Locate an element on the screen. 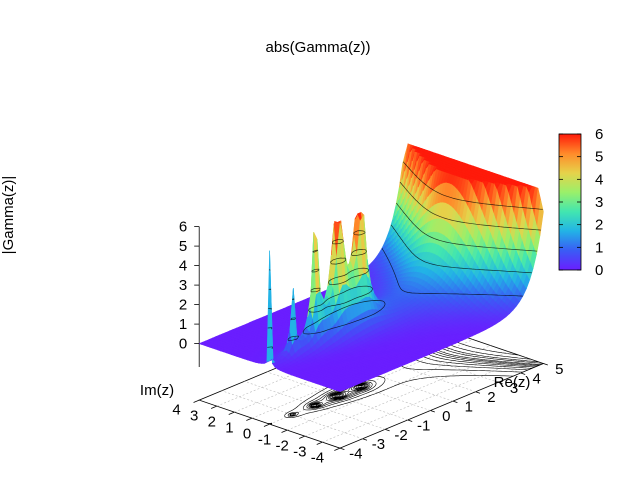  colorbar-tick-label: 2 is located at coordinates (599, 225).